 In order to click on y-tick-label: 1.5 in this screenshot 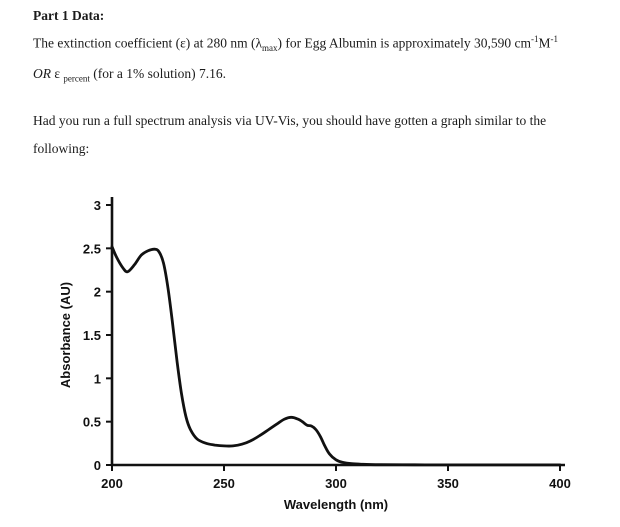, I will do `click(92, 335)`.